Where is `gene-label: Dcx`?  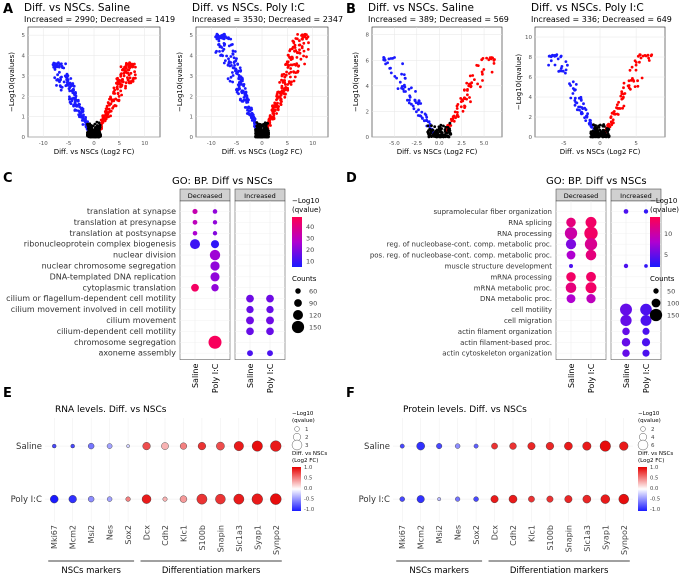
gene-label: Dcx is located at coordinates (495, 533).